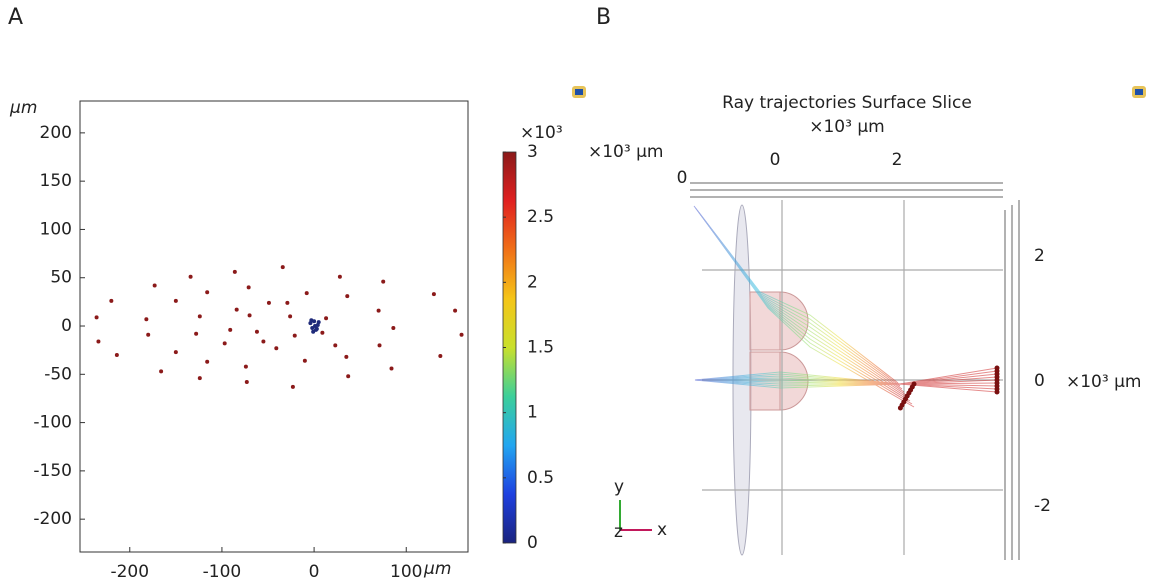 This screenshot has height=585, width=1159. Describe the element at coordinates (532, 152) in the screenshot. I see `colorbar-tick-label: 3` at that location.